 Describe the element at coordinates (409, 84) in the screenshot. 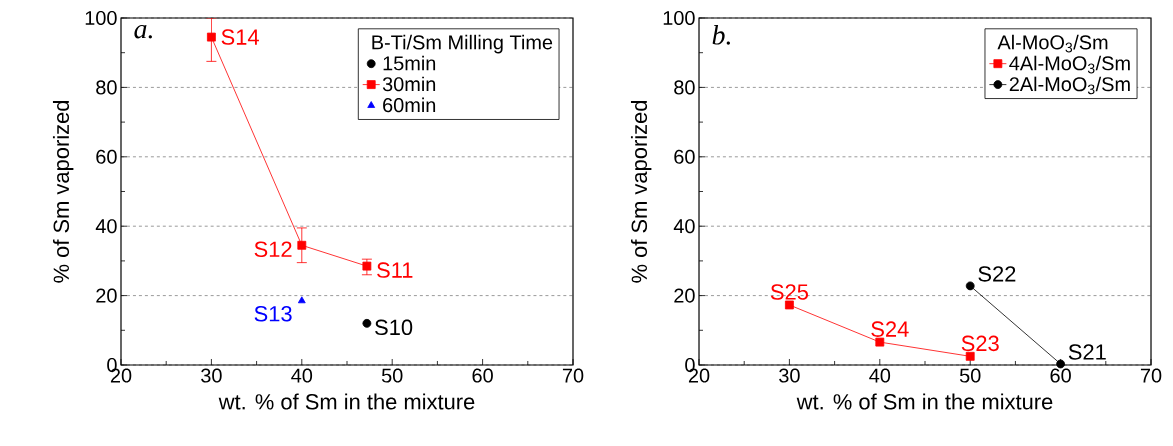

I see `legend-label: 30min` at that location.